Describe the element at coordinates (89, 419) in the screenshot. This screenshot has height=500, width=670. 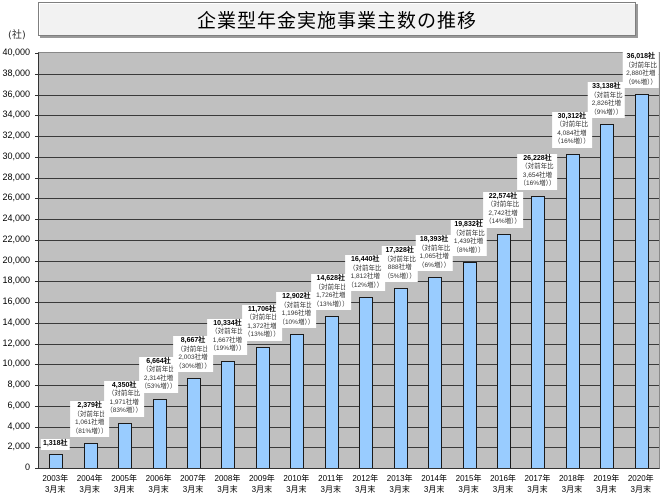
I see `bar-value-label: 2,379社 （対前年比 1,061社増 （81%増））` at that location.